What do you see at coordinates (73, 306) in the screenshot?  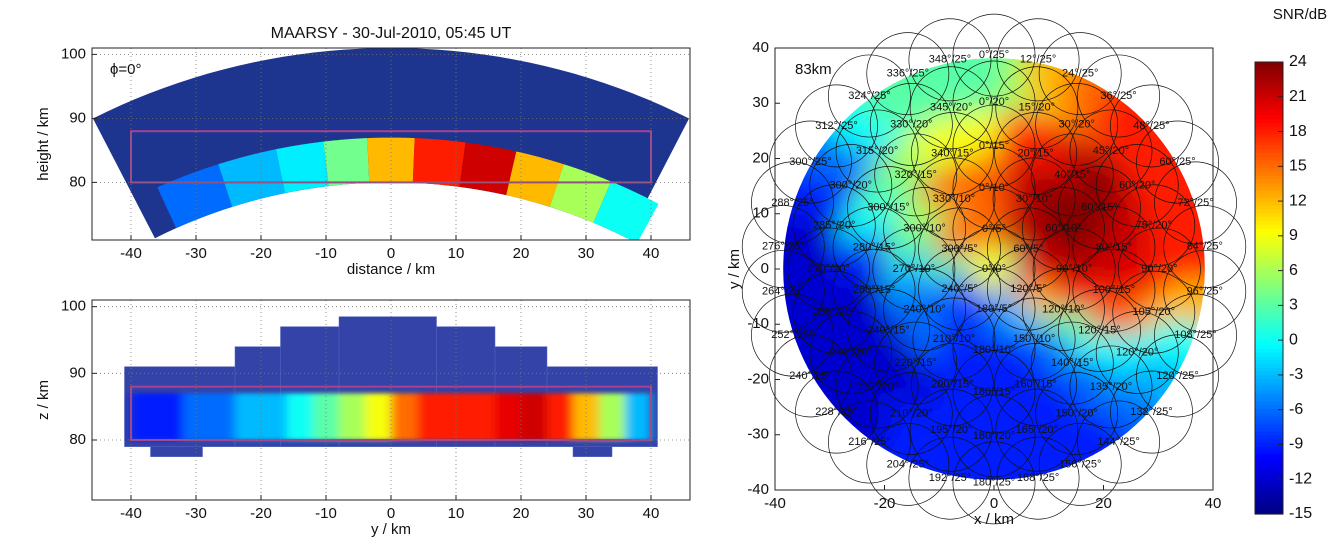 I see `y-tick-label: 100` at bounding box center [73, 306].